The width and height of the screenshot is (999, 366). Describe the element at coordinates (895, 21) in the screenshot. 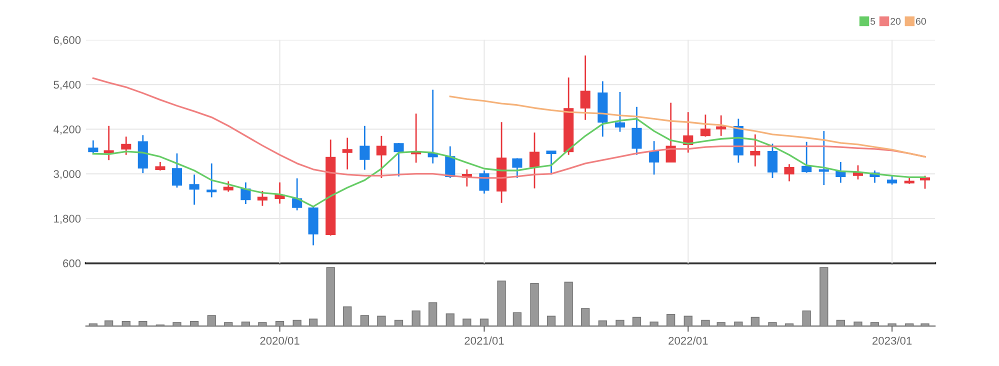

I see `legend-label: 20` at that location.